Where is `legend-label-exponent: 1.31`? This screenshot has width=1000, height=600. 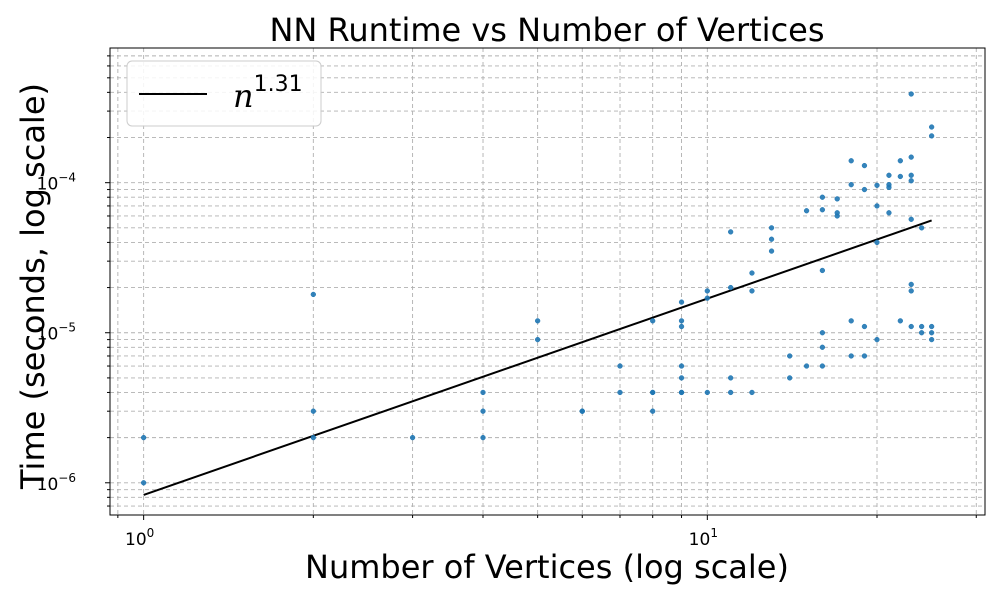
legend-label-exponent: 1.31 is located at coordinates (278, 84).